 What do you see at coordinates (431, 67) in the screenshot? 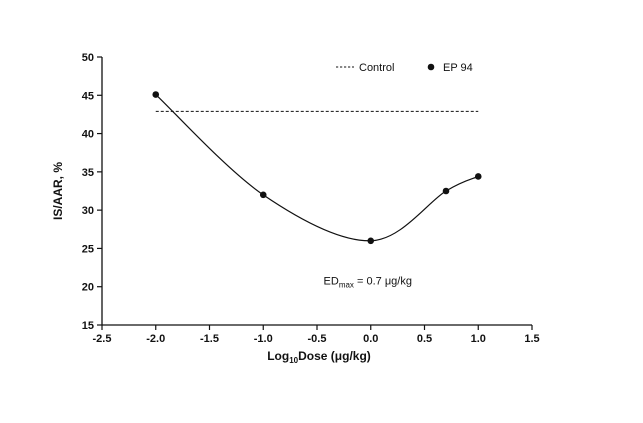
I see `legend-ep94-marker` at bounding box center [431, 67].